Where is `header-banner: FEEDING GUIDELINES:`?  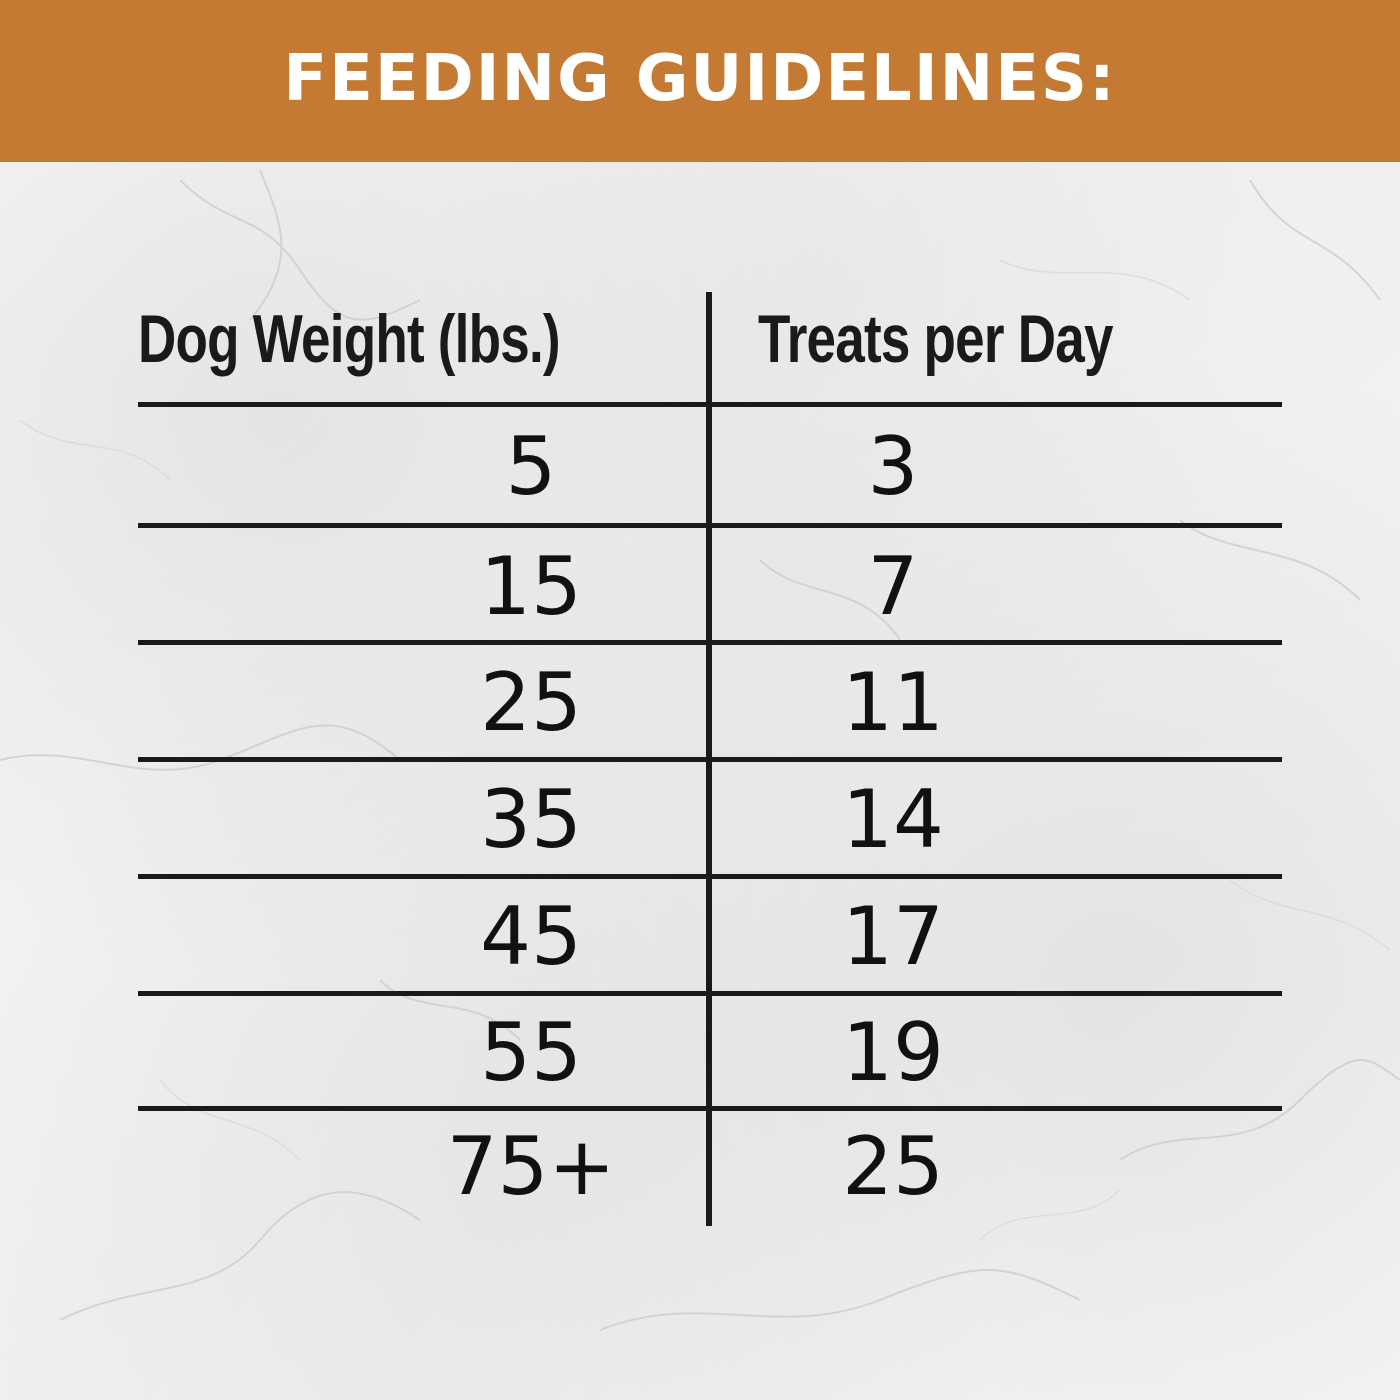 header-banner: FEEDING GUIDELINES: is located at coordinates (700, 81).